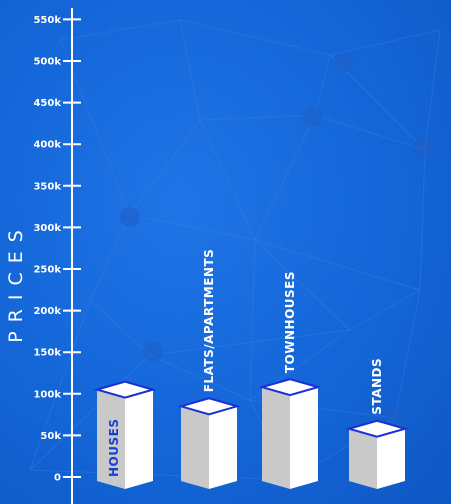 Image resolution: width=451 pixels, height=504 pixels. Describe the element at coordinates (57, 478) in the screenshot. I see `y-tick-label: 0` at that location.